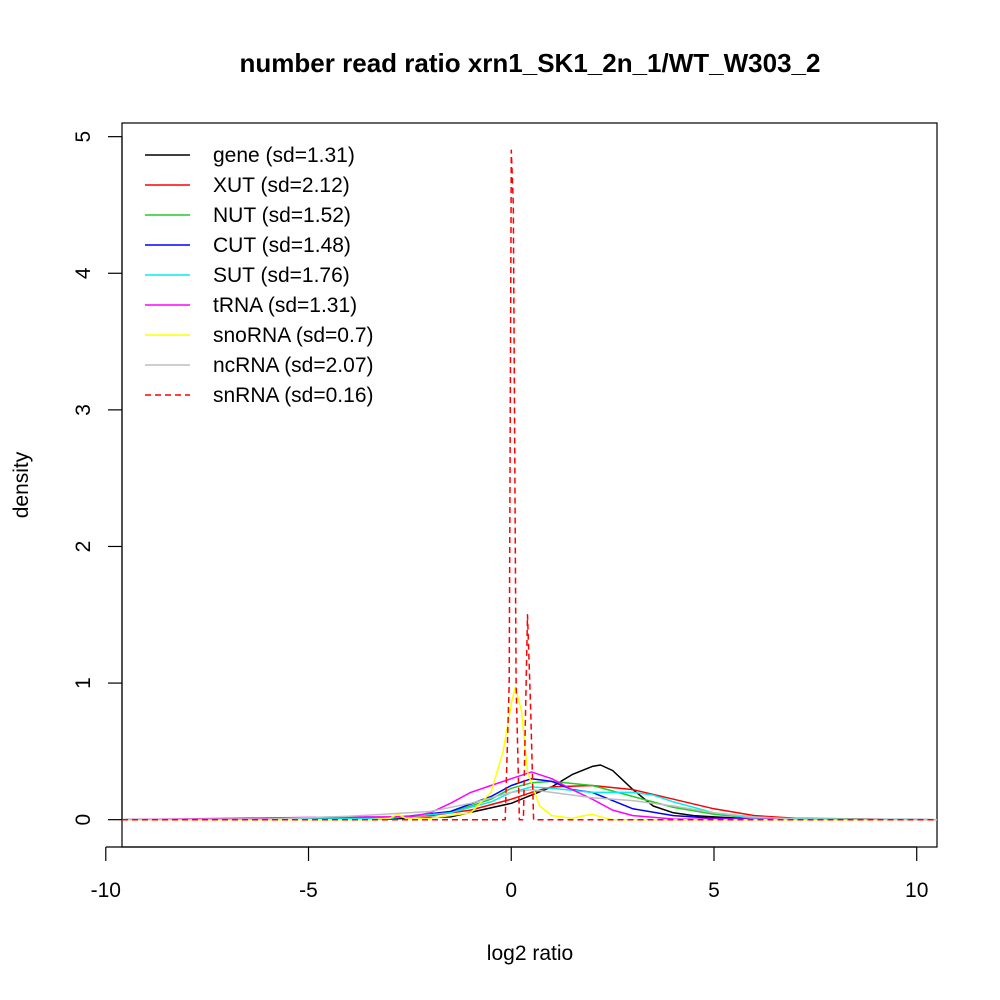 The image size is (1000, 1000). Describe the element at coordinates (282, 215) in the screenshot. I see `legend-label: NUT (sd=1.52)` at that location.